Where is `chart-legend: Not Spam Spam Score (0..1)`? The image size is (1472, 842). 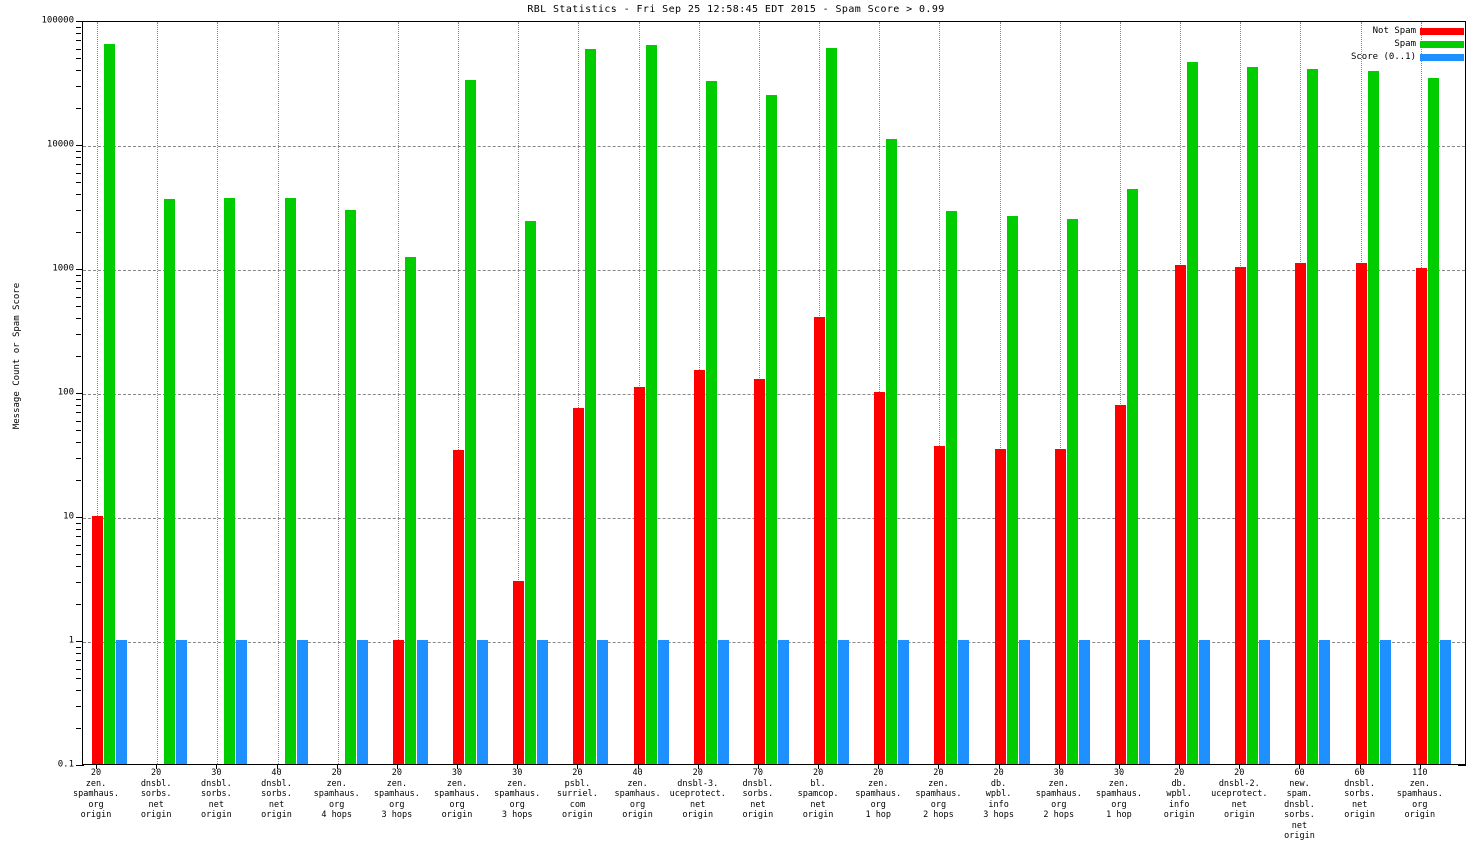 chart-legend: Not Spam Spam Score (0..1) is located at coordinates (1407, 44).